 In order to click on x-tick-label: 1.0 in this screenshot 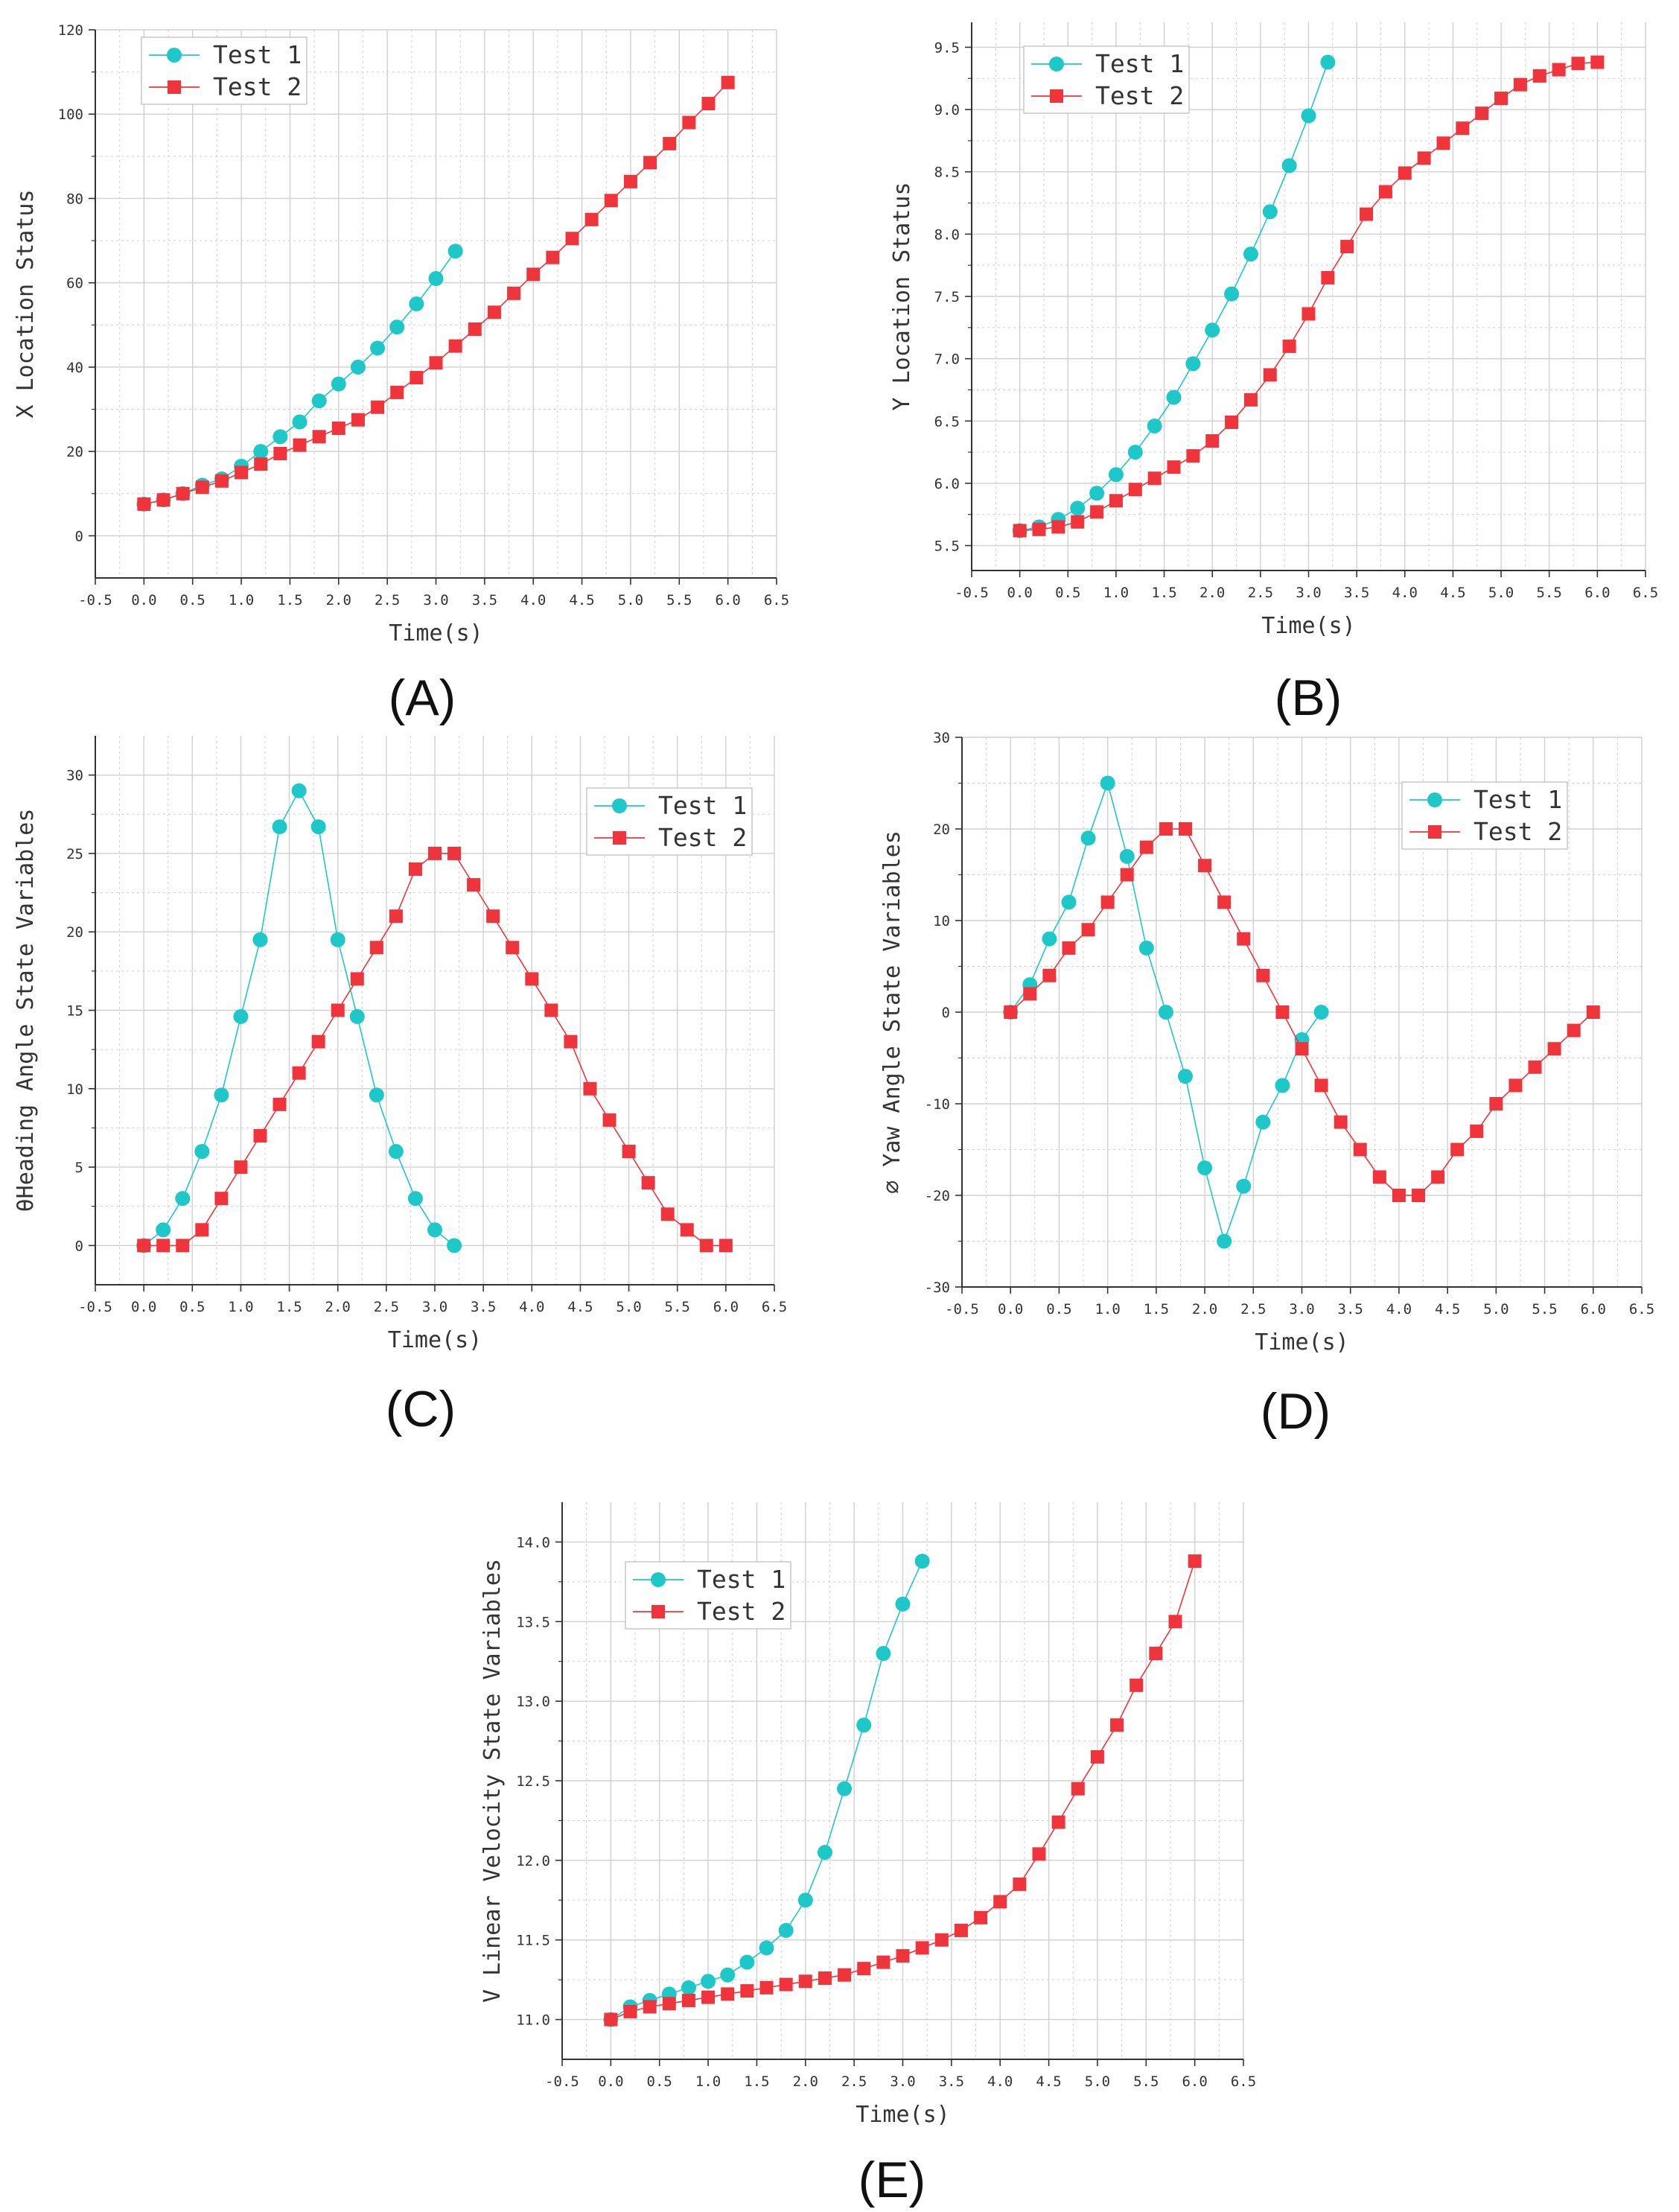, I will do `click(240, 1307)`.